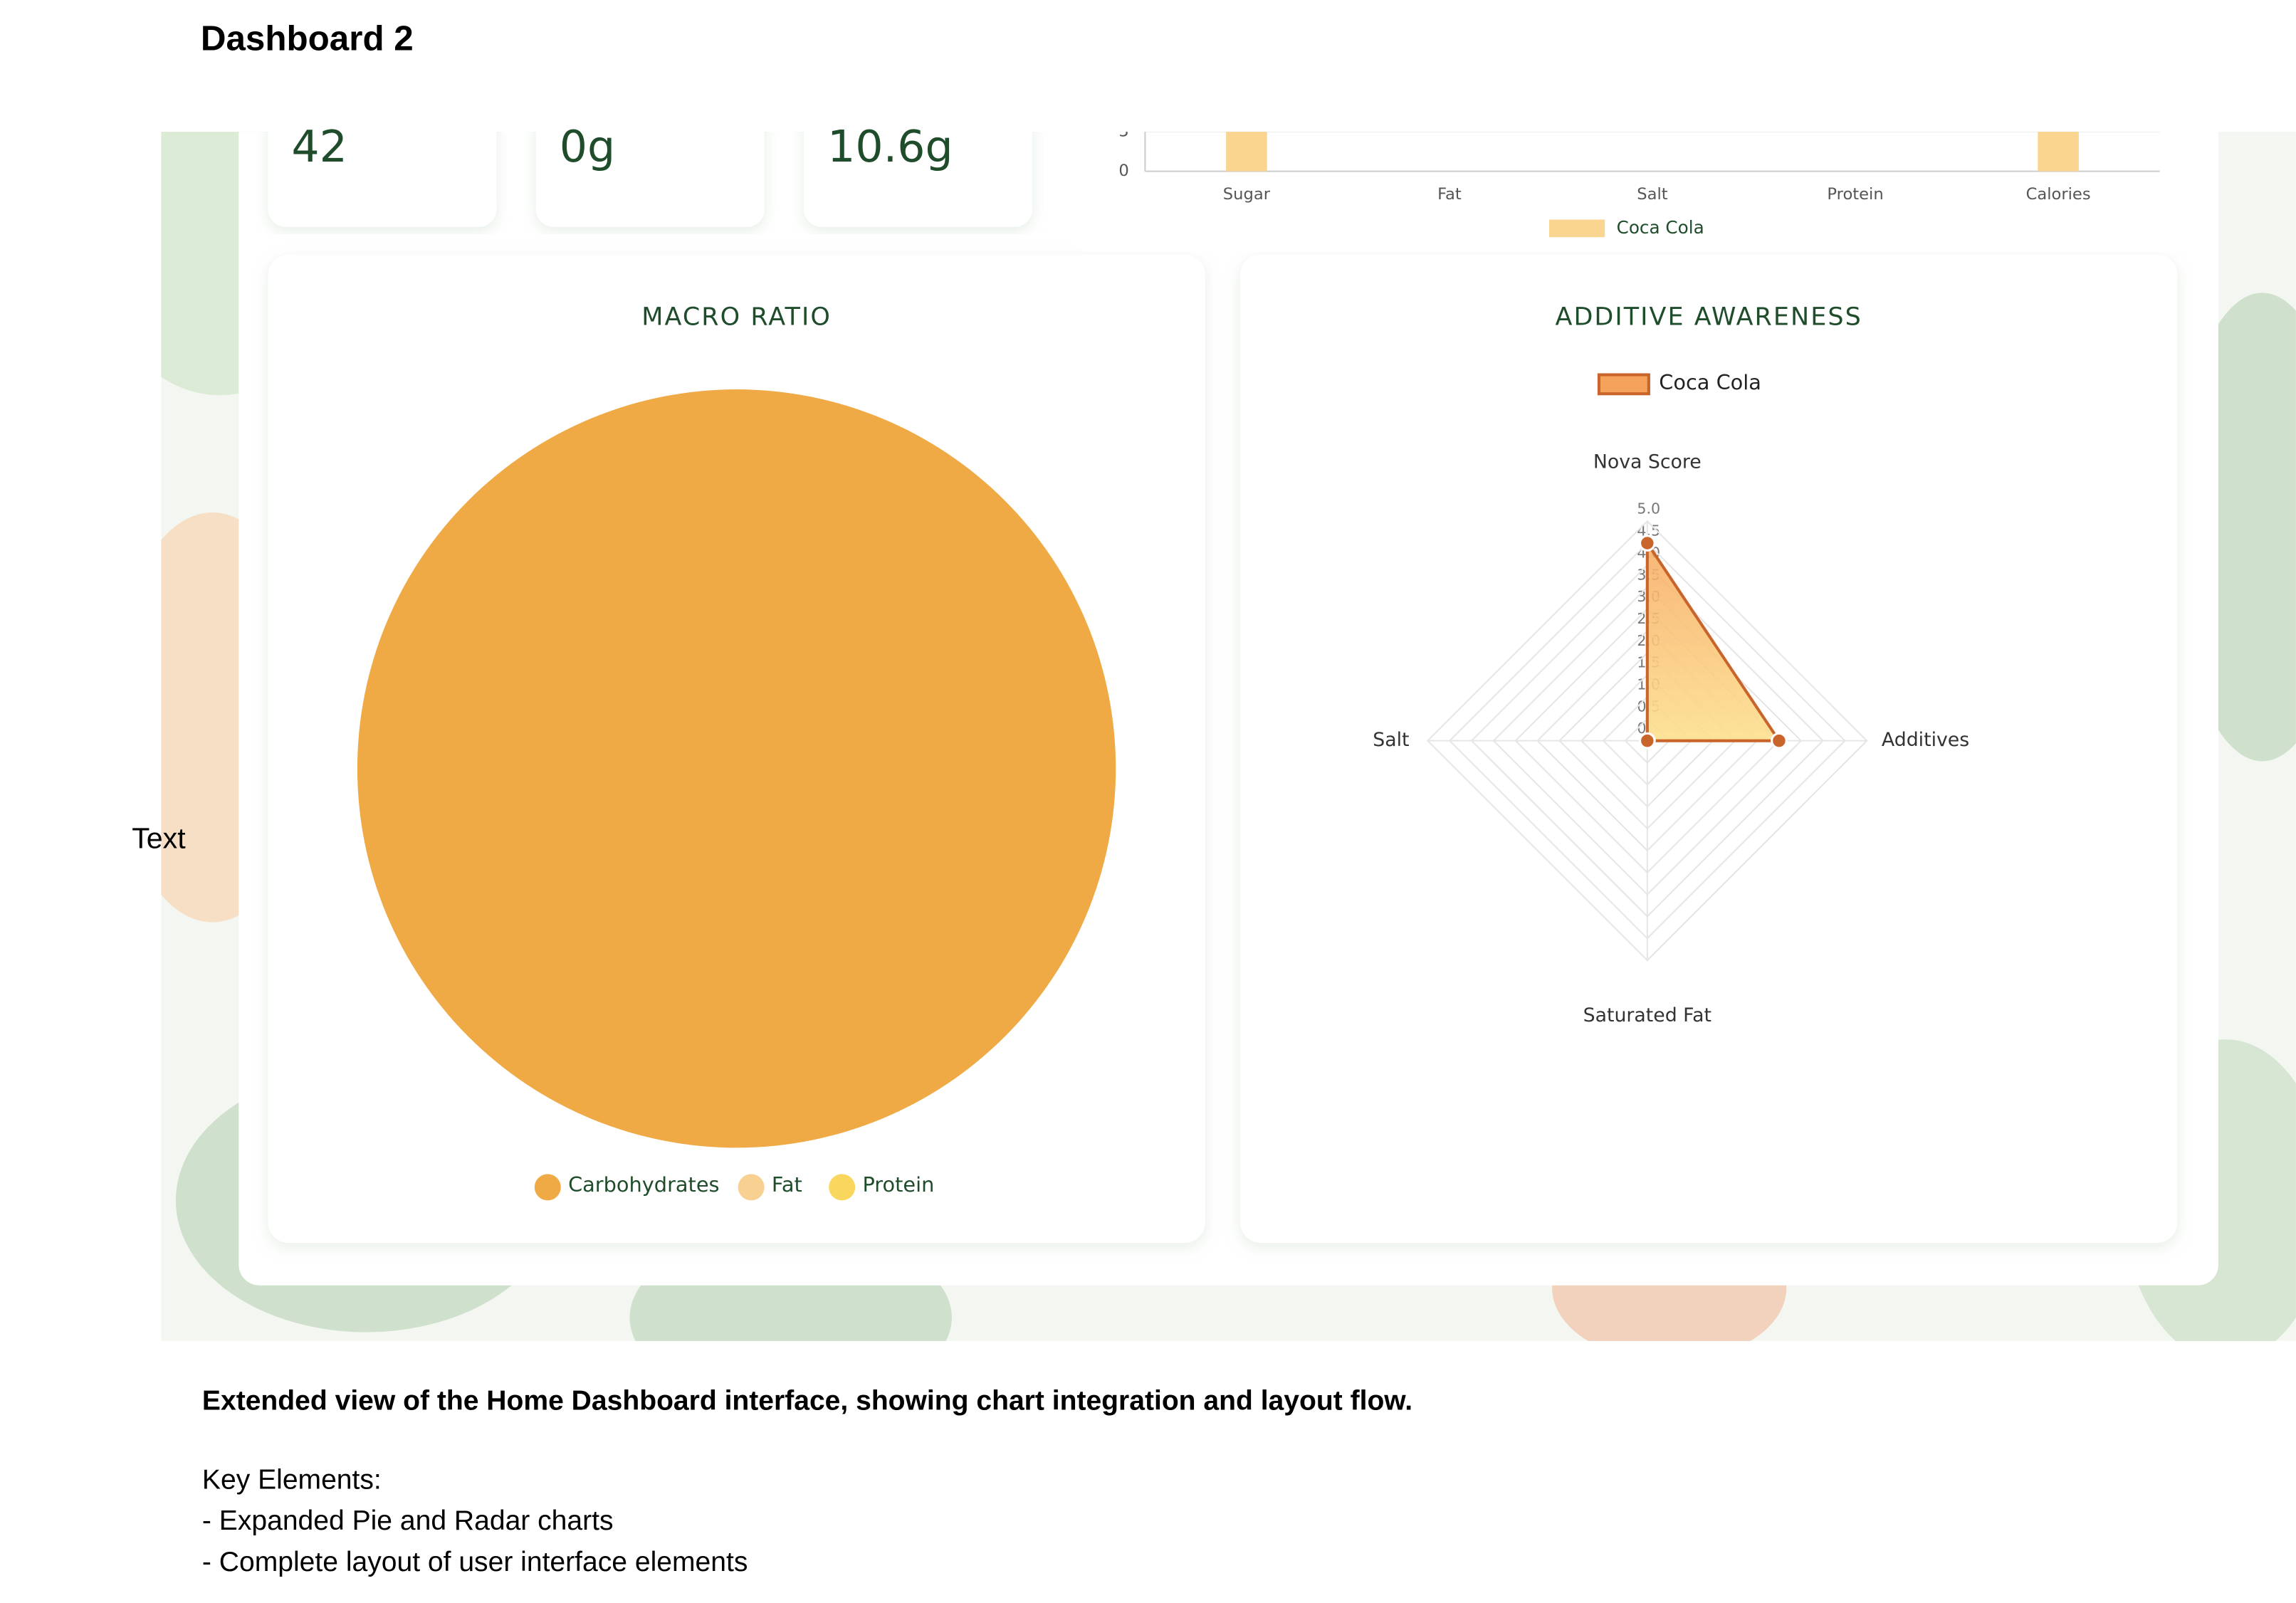 Image resolution: width=2296 pixels, height=1603 pixels. Describe the element at coordinates (787, 1185) in the screenshot. I see `legend-label: Fat` at that location.